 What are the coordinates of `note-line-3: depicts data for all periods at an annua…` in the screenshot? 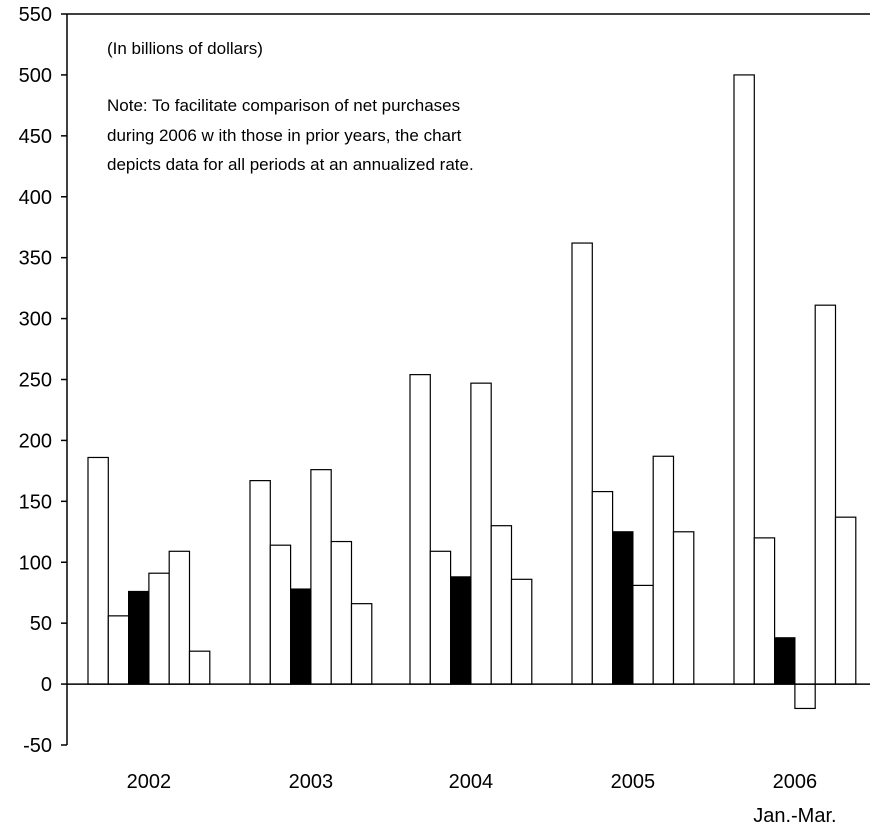 It's located at (290, 164).